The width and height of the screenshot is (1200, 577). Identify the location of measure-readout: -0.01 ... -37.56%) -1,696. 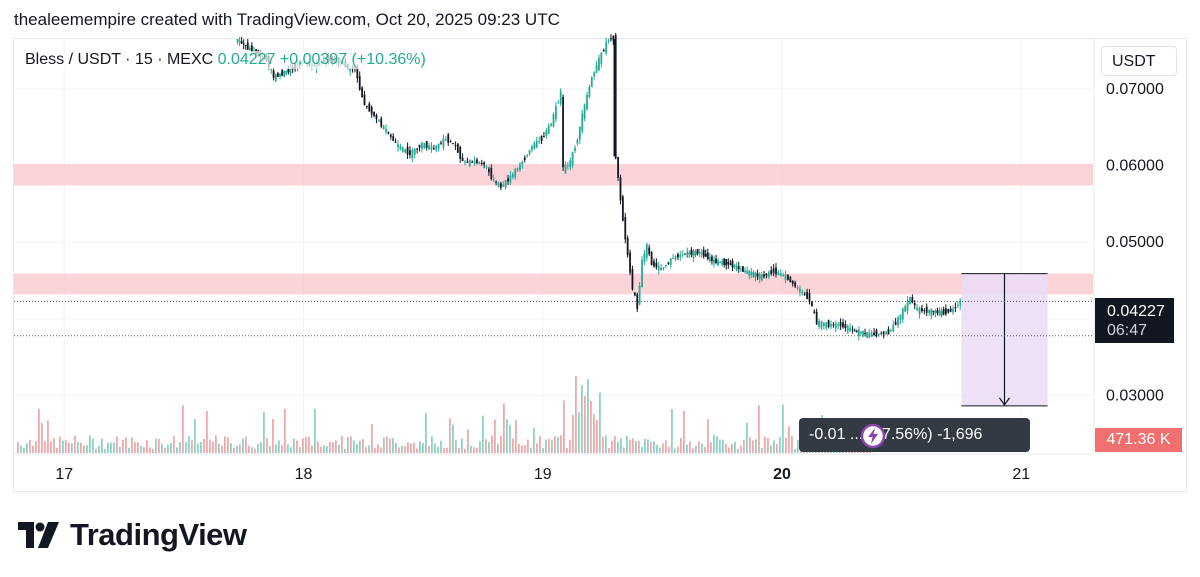
(914, 435).